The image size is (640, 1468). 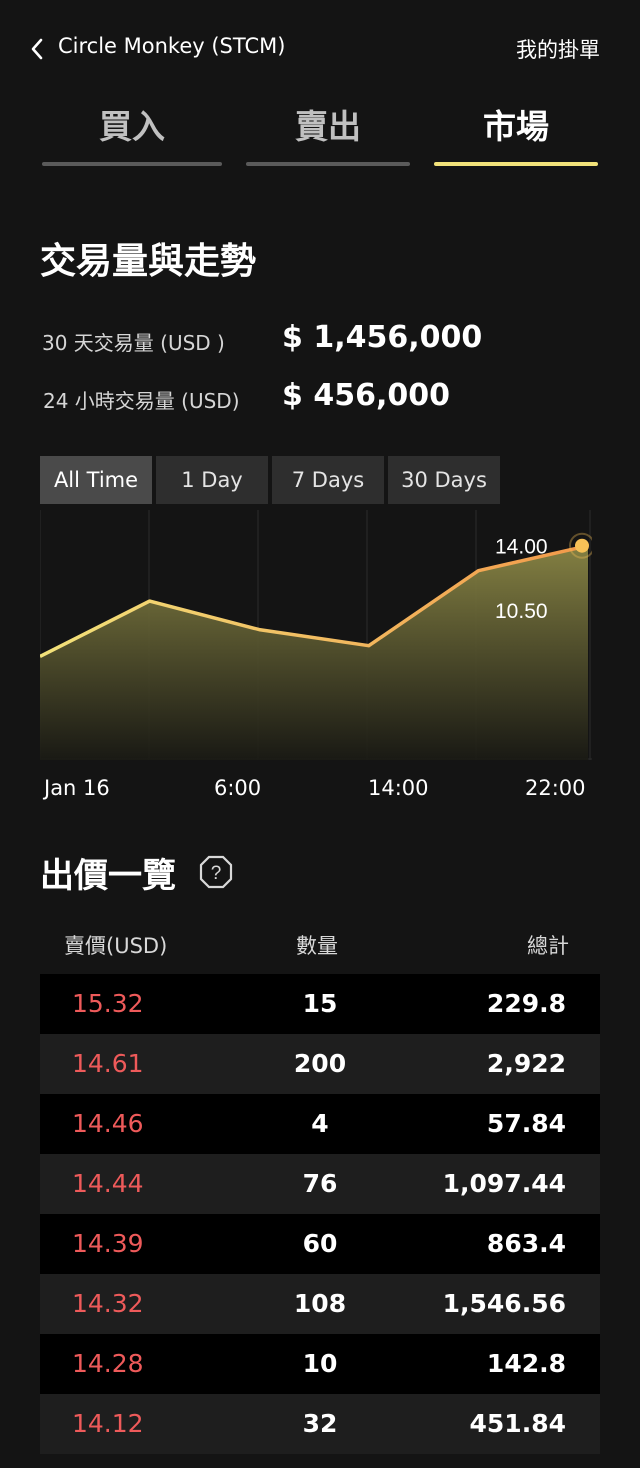 I want to click on top-bar: Circle Monkey (STCM) 我的掛單, so click(x=320, y=48).